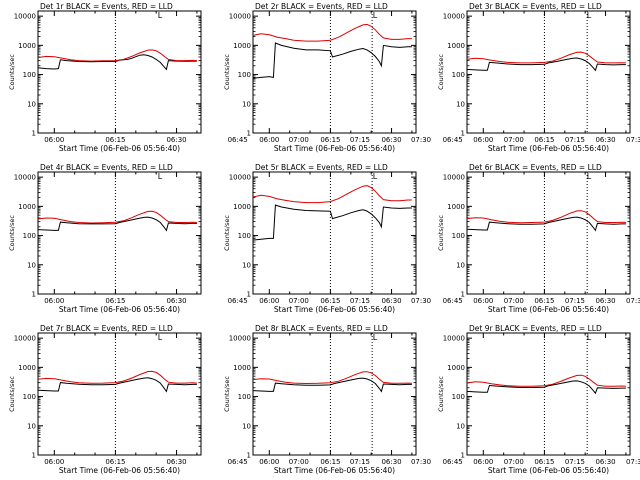 This screenshot has height=480, width=640. I want to click on plot-title: Det 9r BLACK = Events, RED = LLD, so click(535, 328).